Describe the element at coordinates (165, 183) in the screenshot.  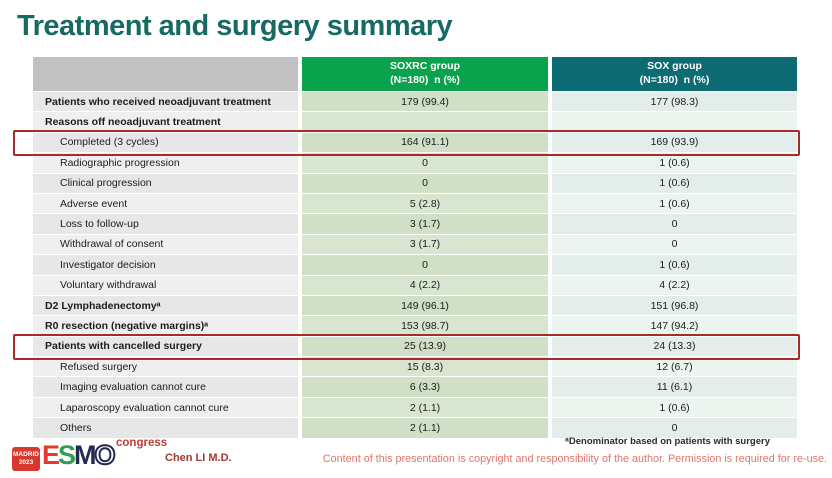
I see `row-label: Clinical progression` at that location.